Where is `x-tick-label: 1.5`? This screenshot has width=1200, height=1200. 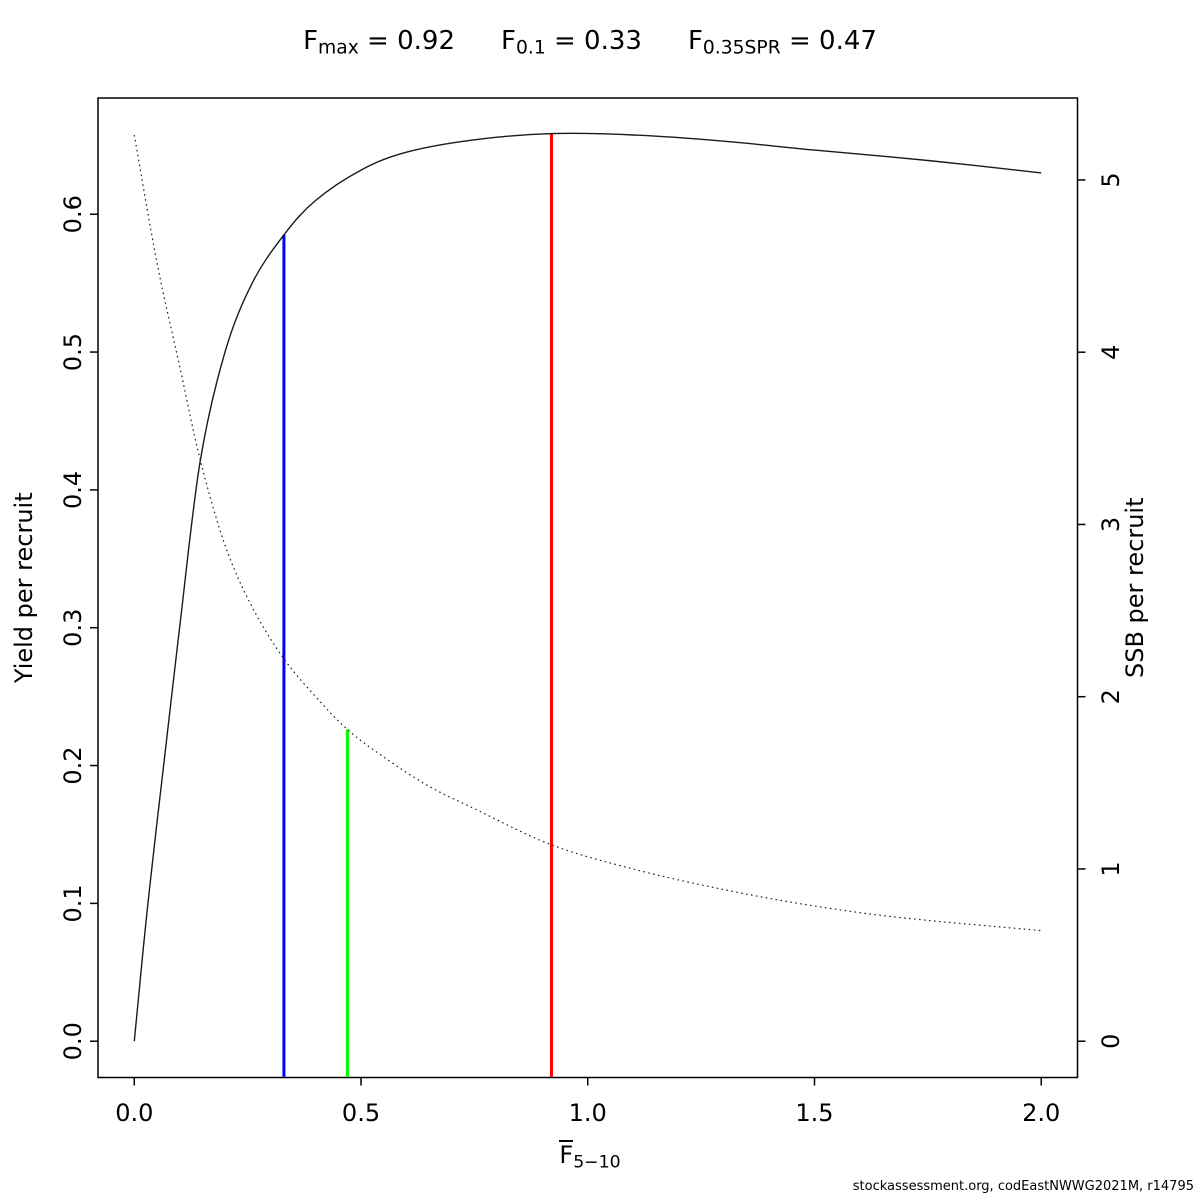 x-tick-label: 1.5 is located at coordinates (814, 1113).